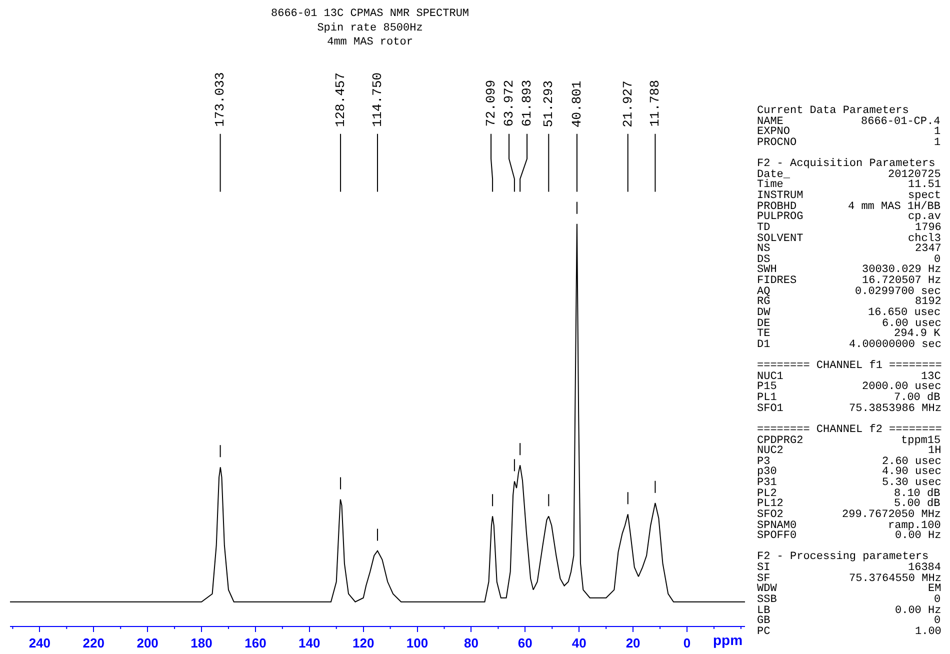 This screenshot has width=950, height=654. Describe the element at coordinates (848, 504) in the screenshot. I see `text: PL12 5.00 dB` at that location.